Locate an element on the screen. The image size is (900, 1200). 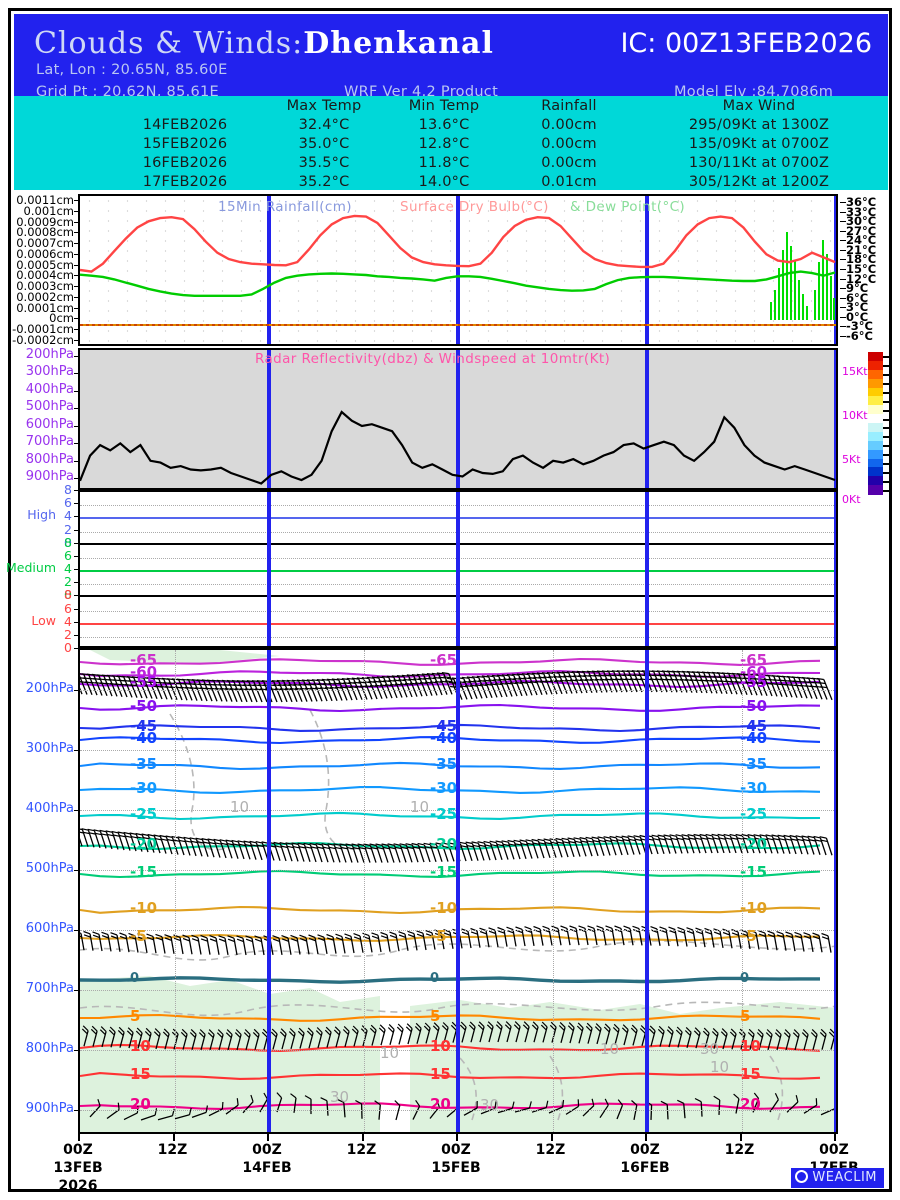
contour-label--60: -60 is located at coordinates (144, 672).